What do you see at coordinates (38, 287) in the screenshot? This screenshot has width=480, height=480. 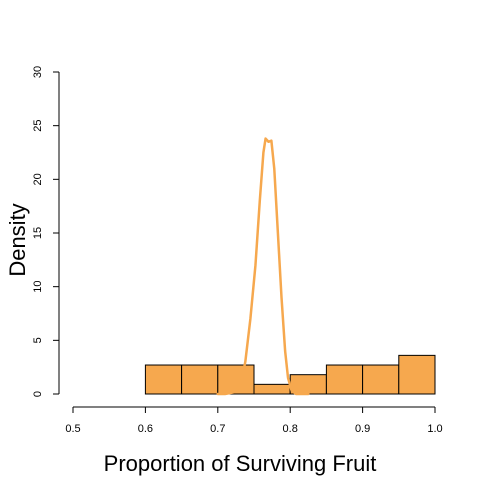 I see `y-tick-label: 10` at bounding box center [38, 287].